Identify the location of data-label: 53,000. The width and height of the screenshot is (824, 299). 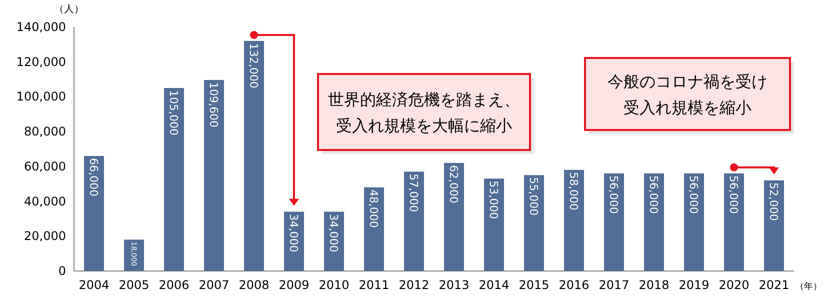
(493, 200).